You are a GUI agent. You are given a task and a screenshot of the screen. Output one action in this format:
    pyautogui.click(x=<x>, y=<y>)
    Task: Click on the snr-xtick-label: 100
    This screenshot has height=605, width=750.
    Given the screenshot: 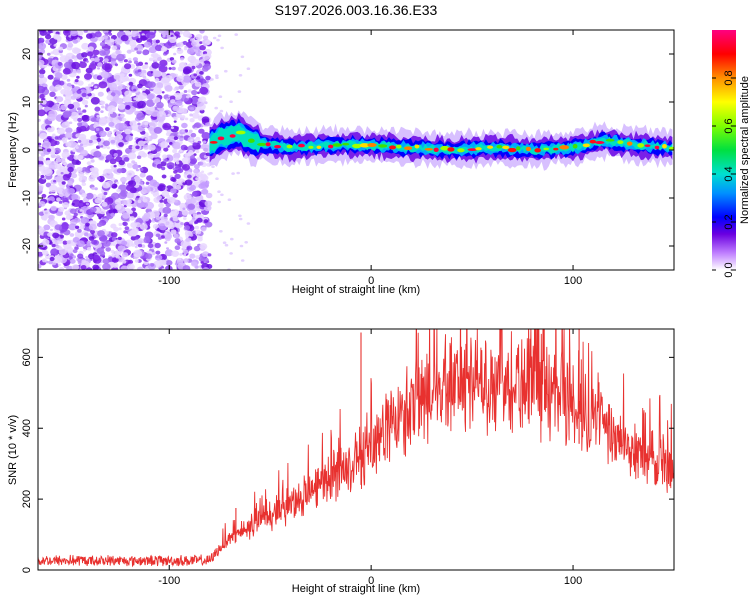 What is the action you would take?
    pyautogui.click(x=573, y=581)
    